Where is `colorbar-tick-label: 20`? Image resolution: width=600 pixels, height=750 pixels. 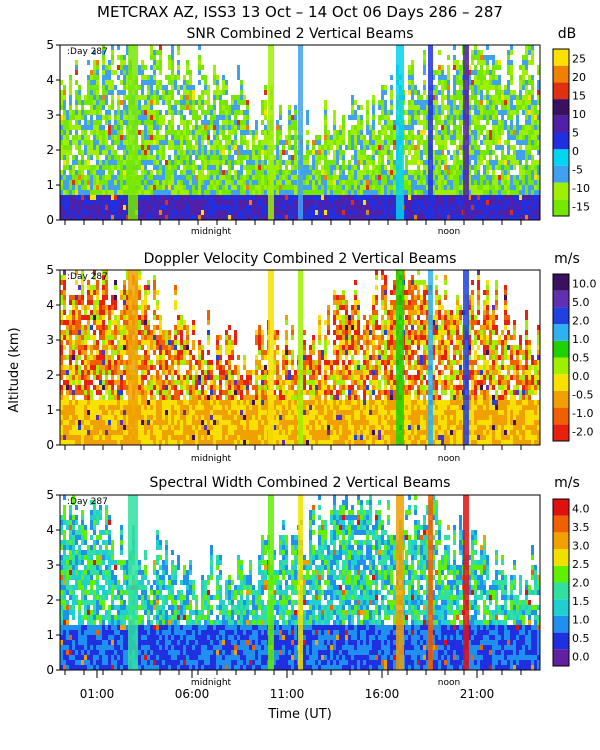
colorbar-tick-label: 20 is located at coordinates (579, 77).